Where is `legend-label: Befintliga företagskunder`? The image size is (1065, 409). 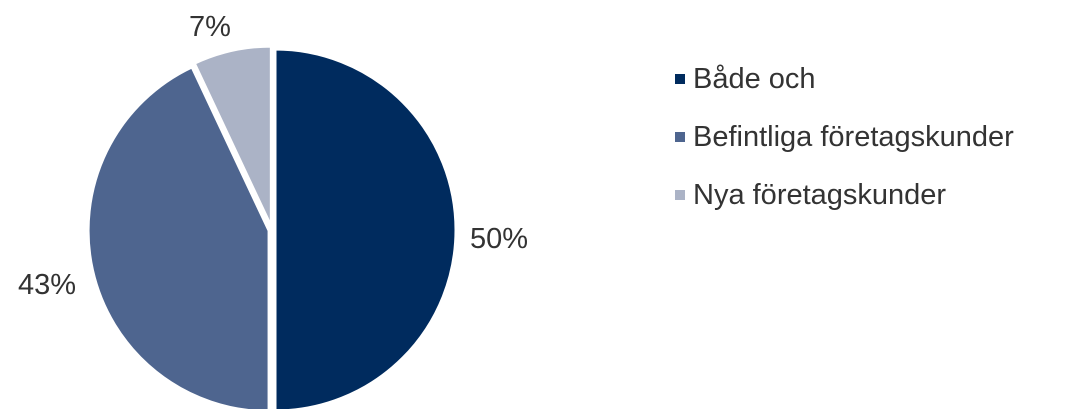
legend-label: Befintliga företagskunder is located at coordinates (853, 136).